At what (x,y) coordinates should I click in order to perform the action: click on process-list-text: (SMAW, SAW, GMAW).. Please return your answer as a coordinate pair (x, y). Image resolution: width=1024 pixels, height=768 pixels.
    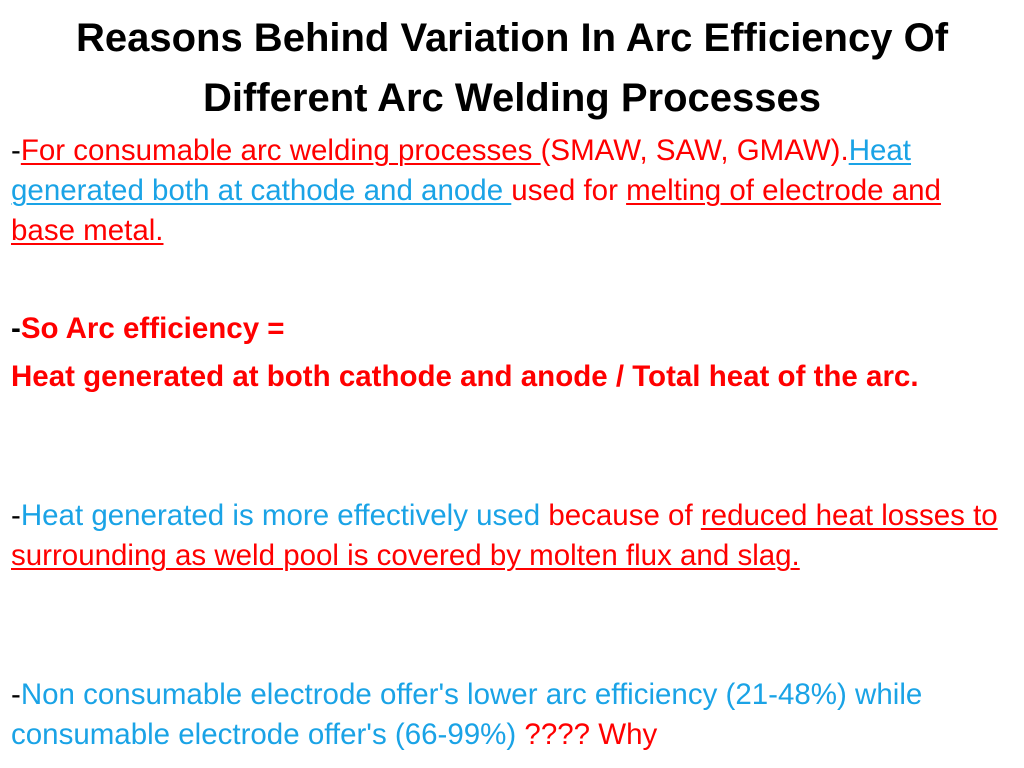
    Looking at the image, I should click on (694, 150).